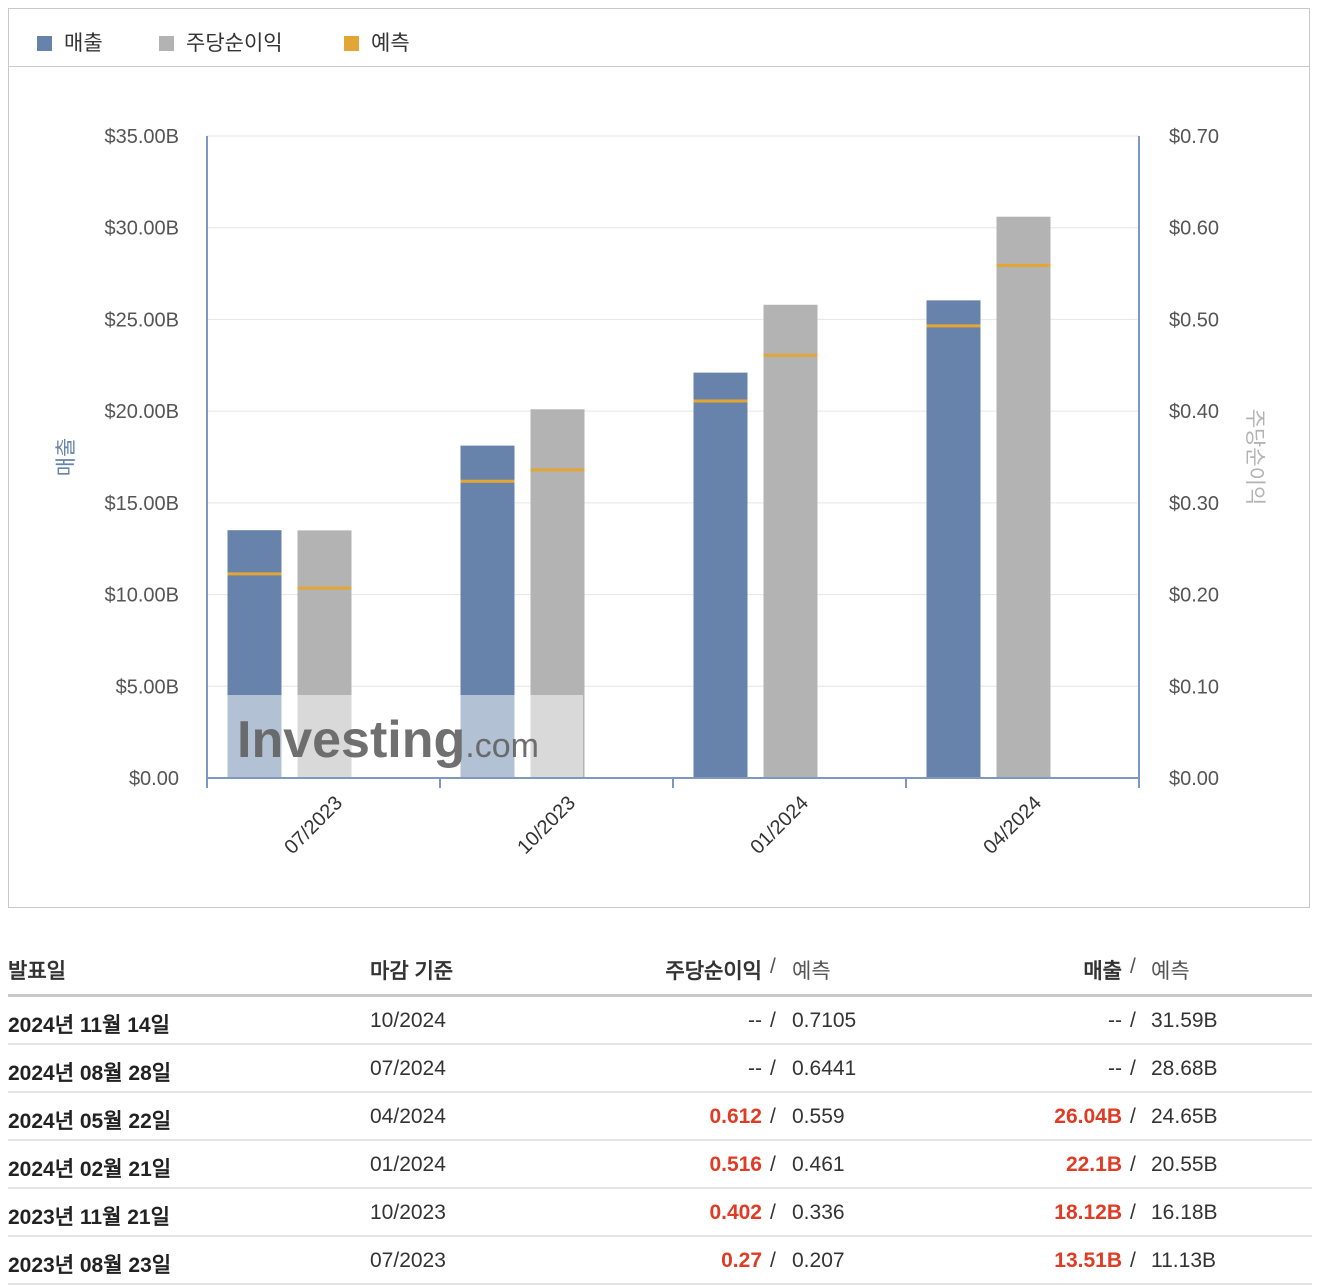 The height and width of the screenshot is (1285, 1322). Describe the element at coordinates (89, 1217) in the screenshot. I see `row-date: 2023년 11월 21일` at that location.